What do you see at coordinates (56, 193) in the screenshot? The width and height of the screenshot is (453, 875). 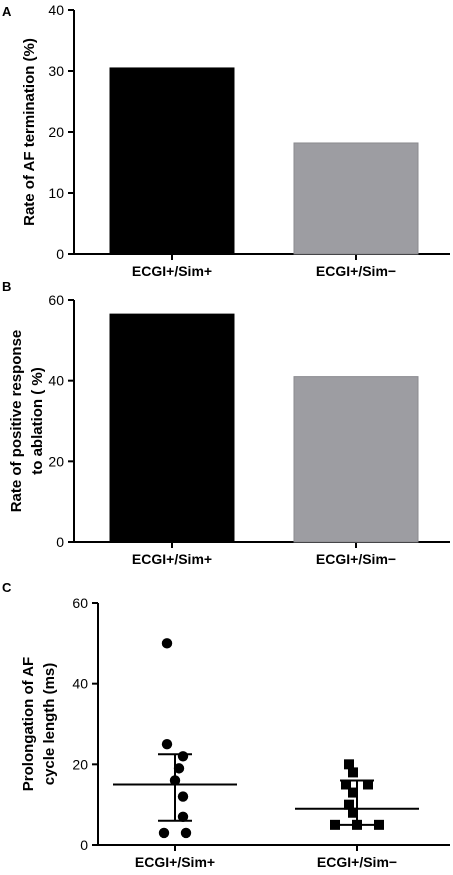 I see `y-tick-label: 10` at bounding box center [56, 193].